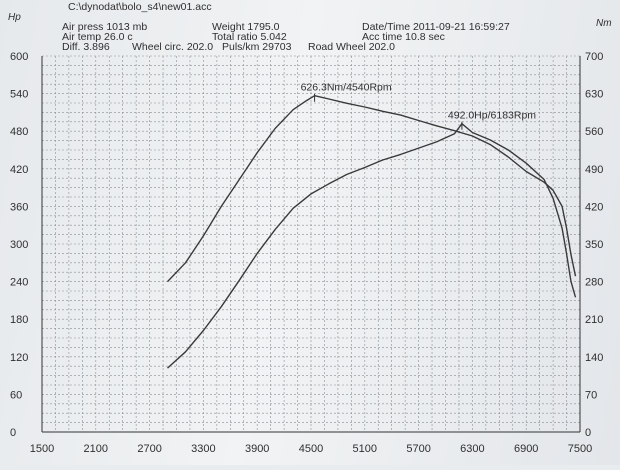 The image size is (620, 470). What do you see at coordinates (16, 395) in the screenshot?
I see `y-left-tick-label: 60` at bounding box center [16, 395].